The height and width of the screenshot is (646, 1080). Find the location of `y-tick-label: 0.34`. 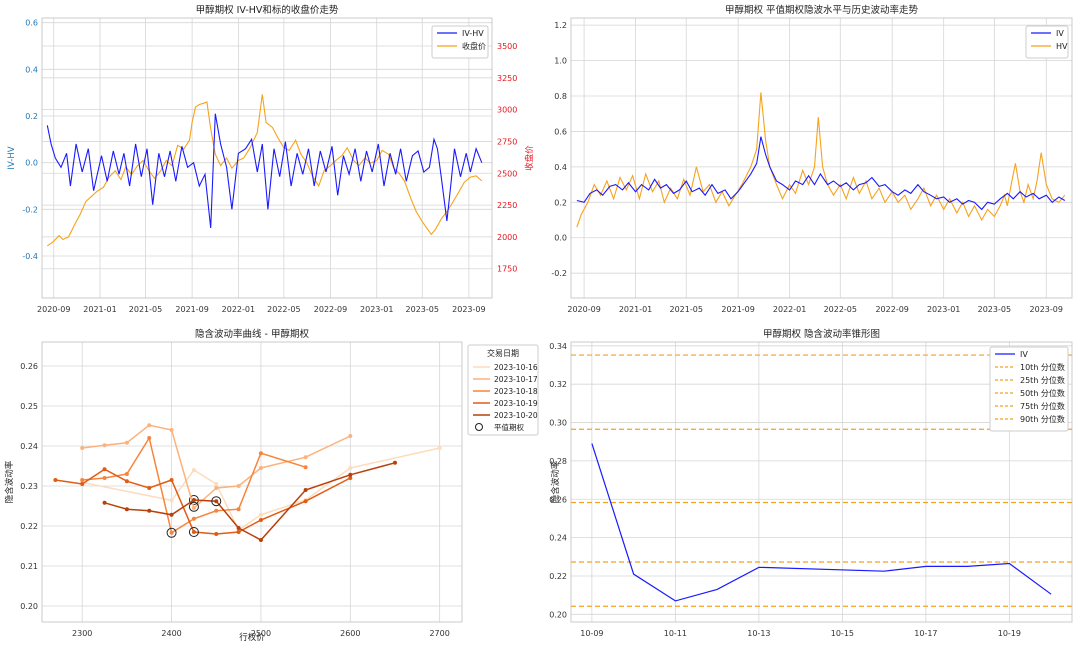

y-tick-label: 0.34 is located at coordinates (558, 346).